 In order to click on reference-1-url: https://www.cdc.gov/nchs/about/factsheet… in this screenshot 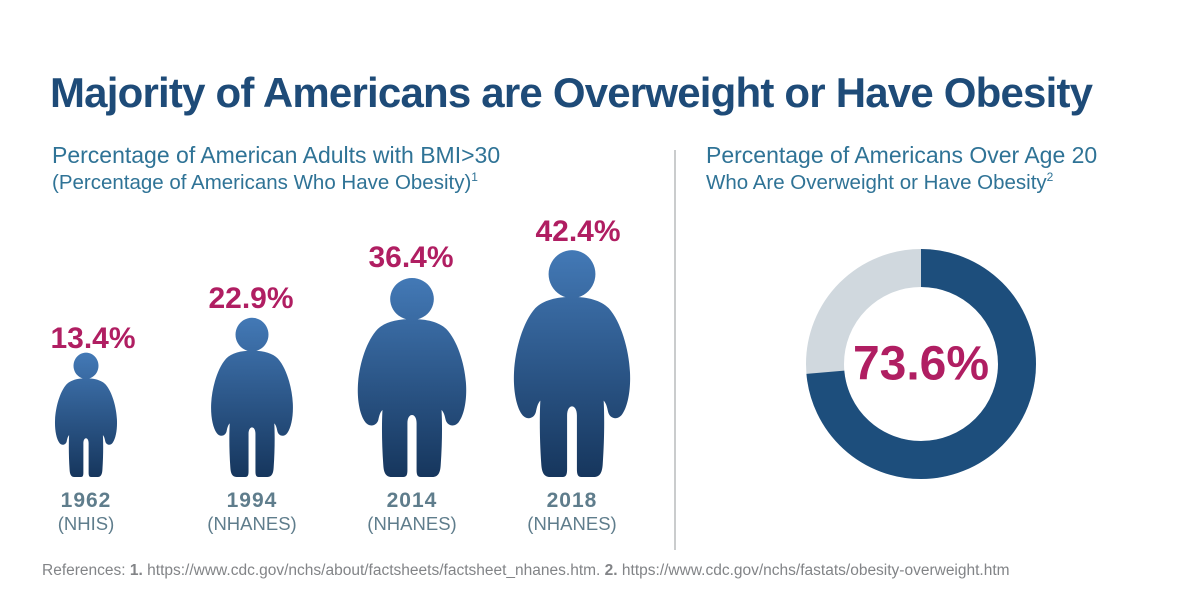, I will do `click(374, 570)`.